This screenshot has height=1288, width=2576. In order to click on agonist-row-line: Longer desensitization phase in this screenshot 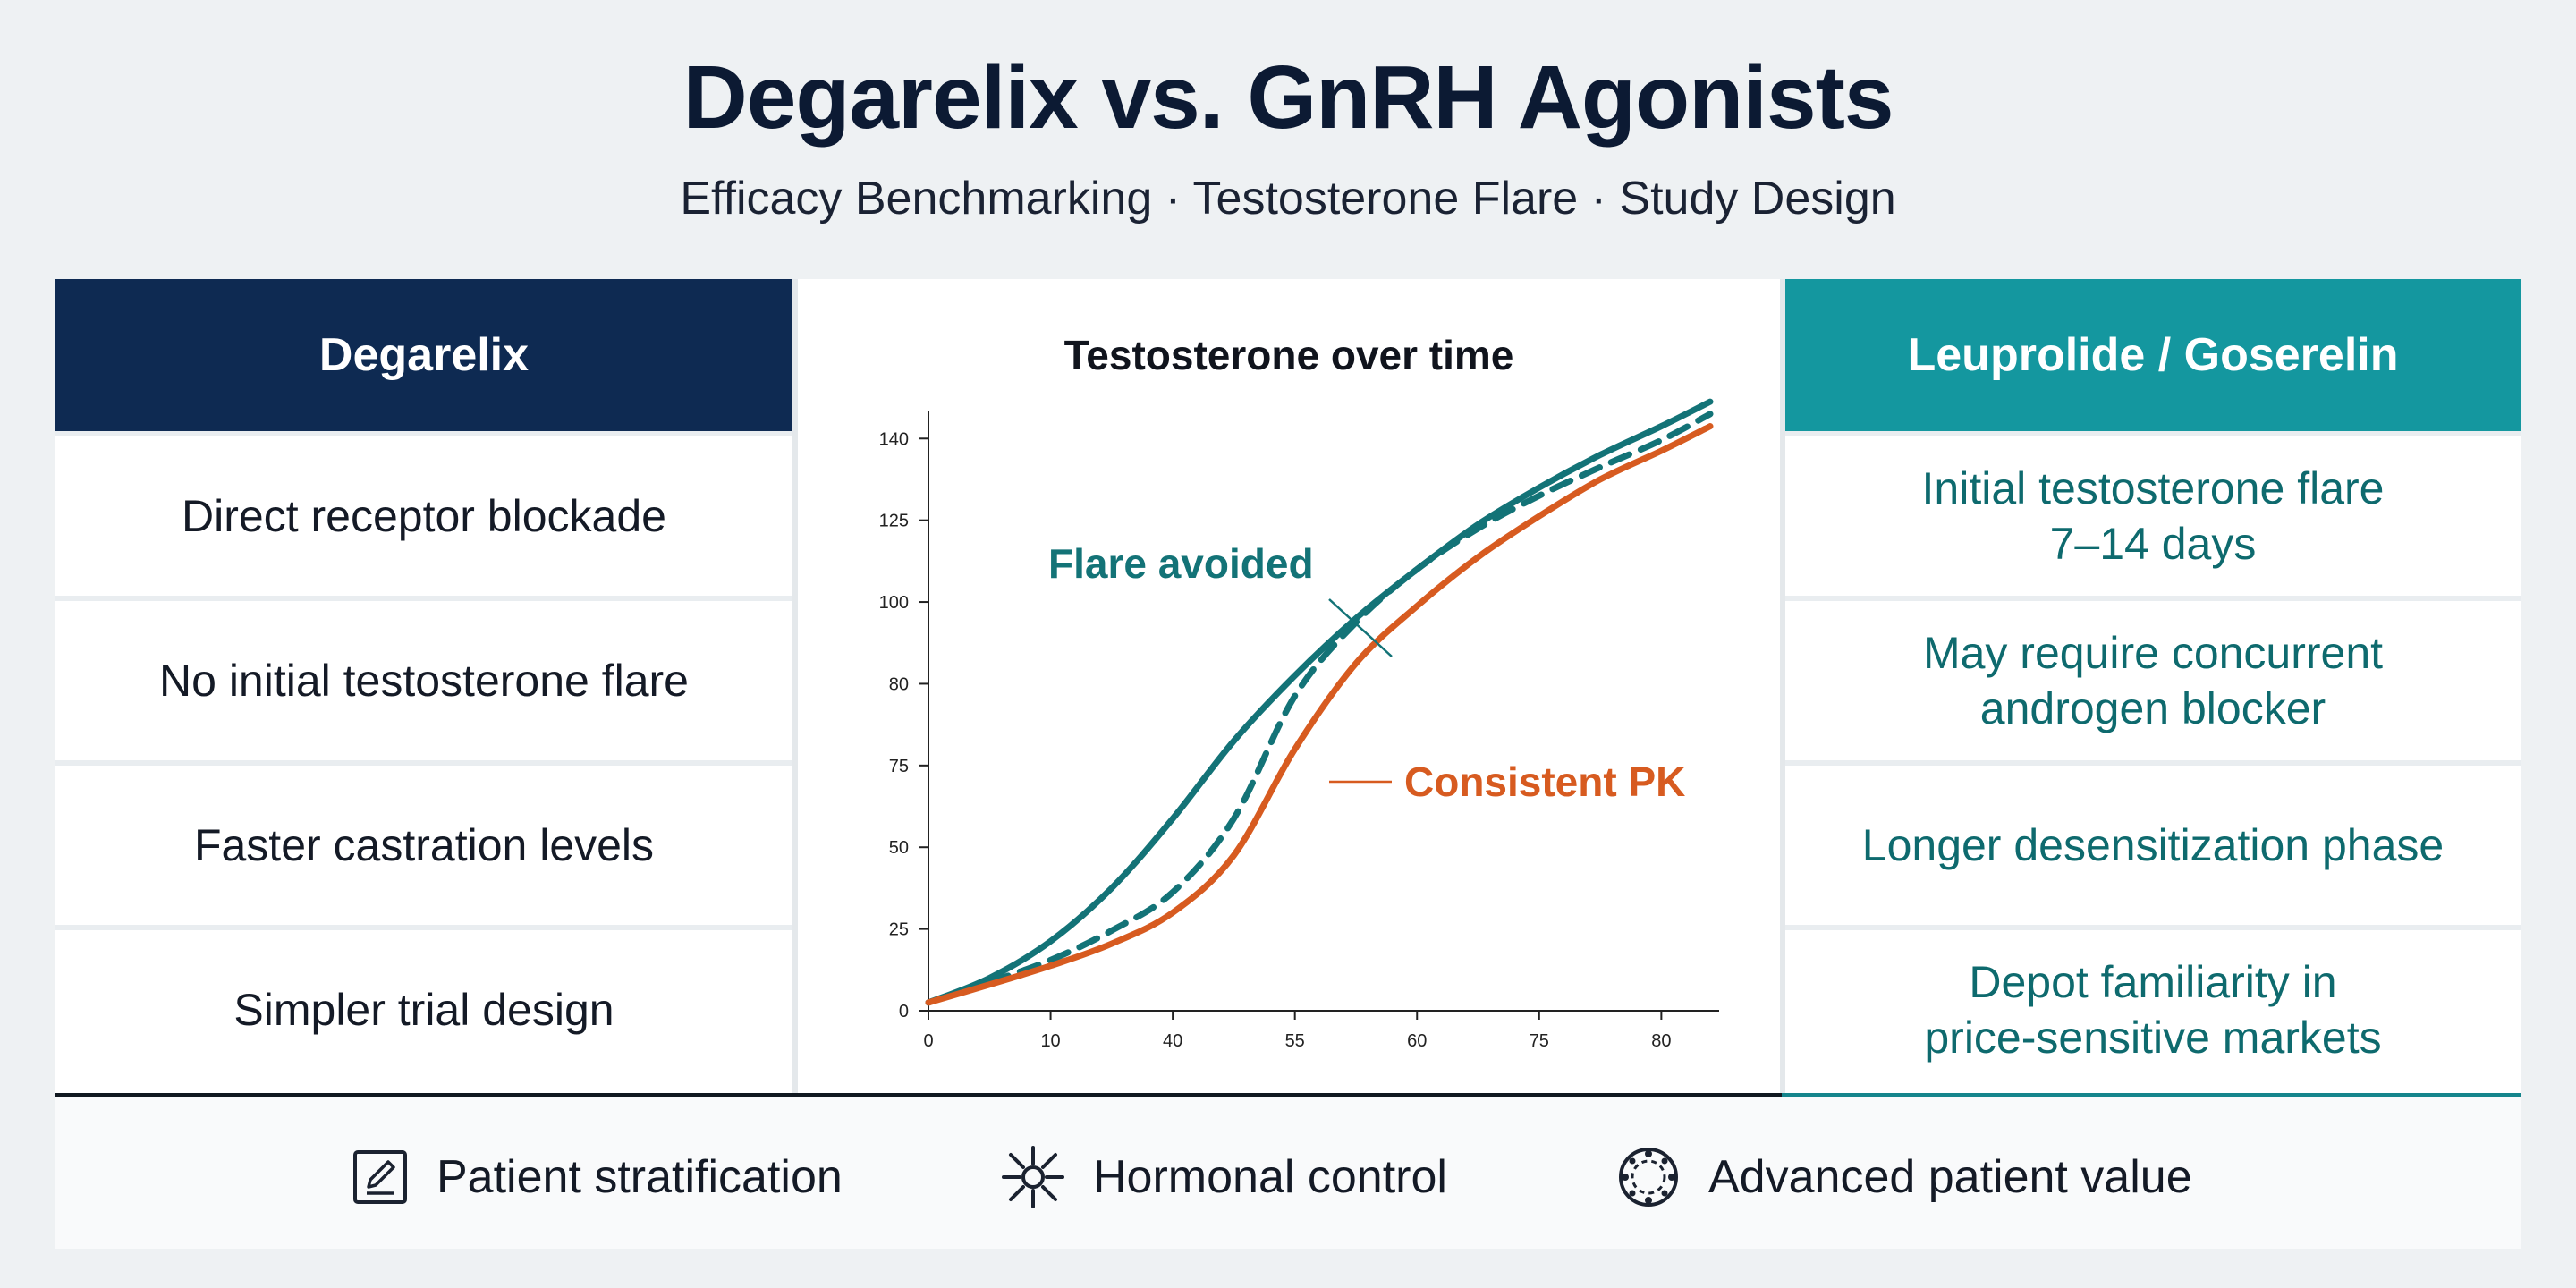, I will do `click(2153, 845)`.